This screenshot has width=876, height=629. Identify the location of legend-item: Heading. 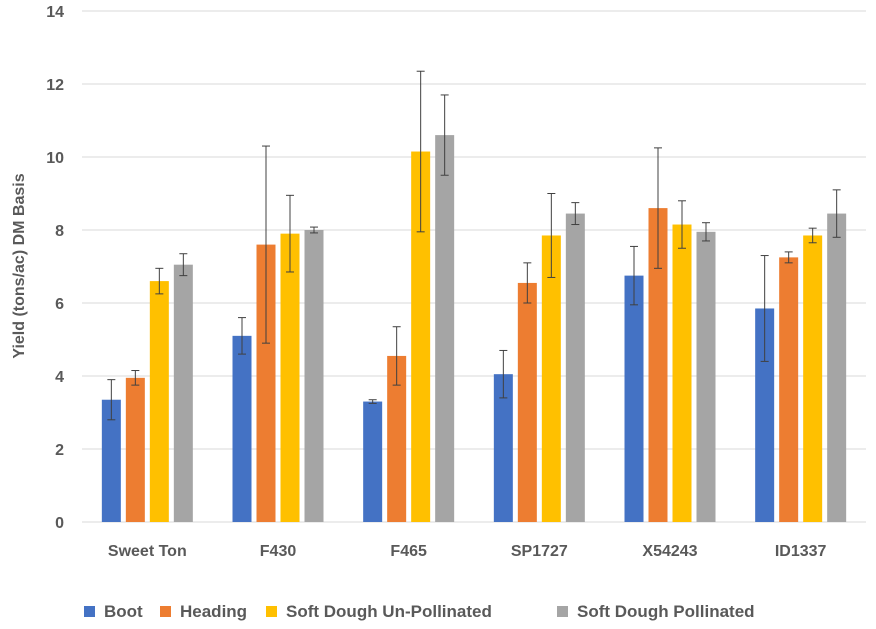
(203, 611).